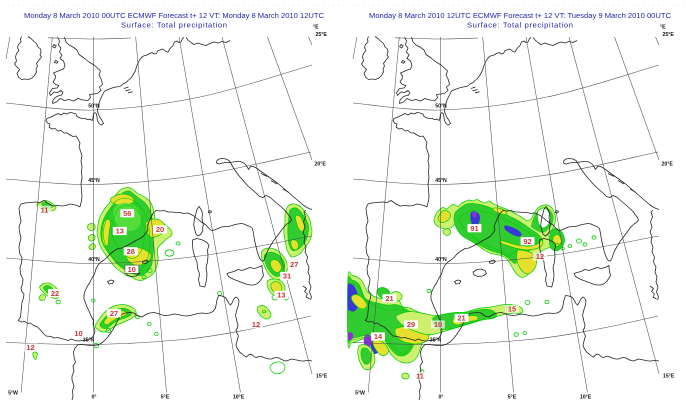  Describe the element at coordinates (160, 229) in the screenshot. I see `svg-text: 20` at that location.